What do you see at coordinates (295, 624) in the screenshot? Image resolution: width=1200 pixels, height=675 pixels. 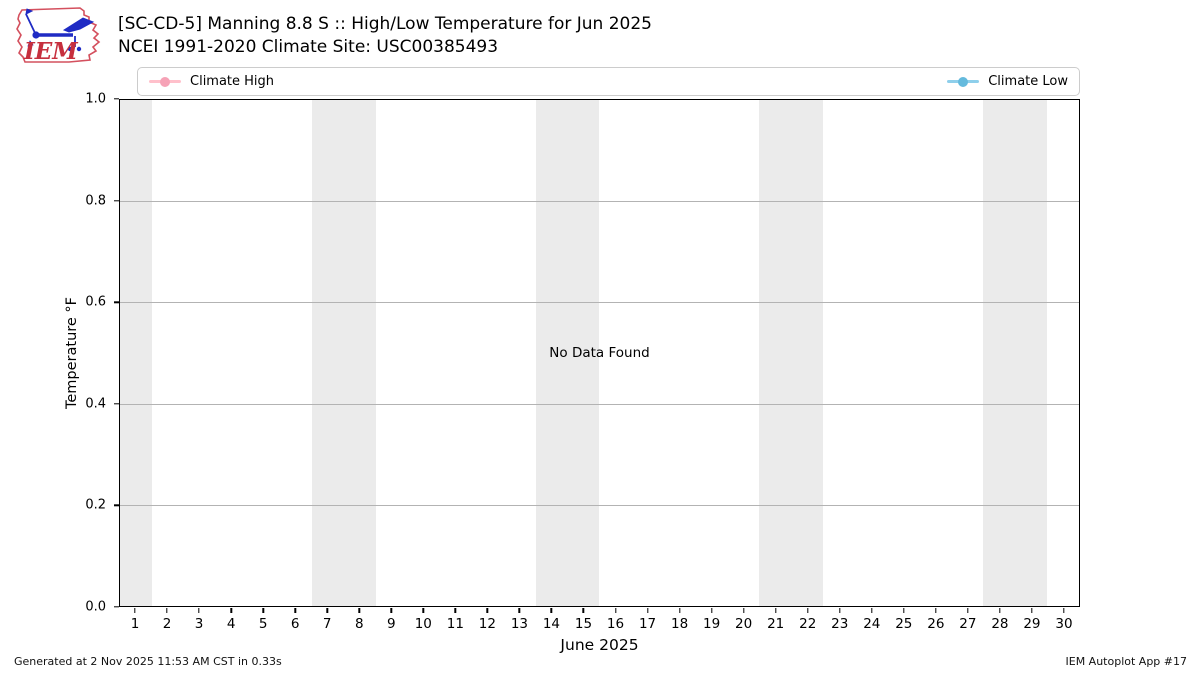 I see `x-tick-label: 6` at bounding box center [295, 624].